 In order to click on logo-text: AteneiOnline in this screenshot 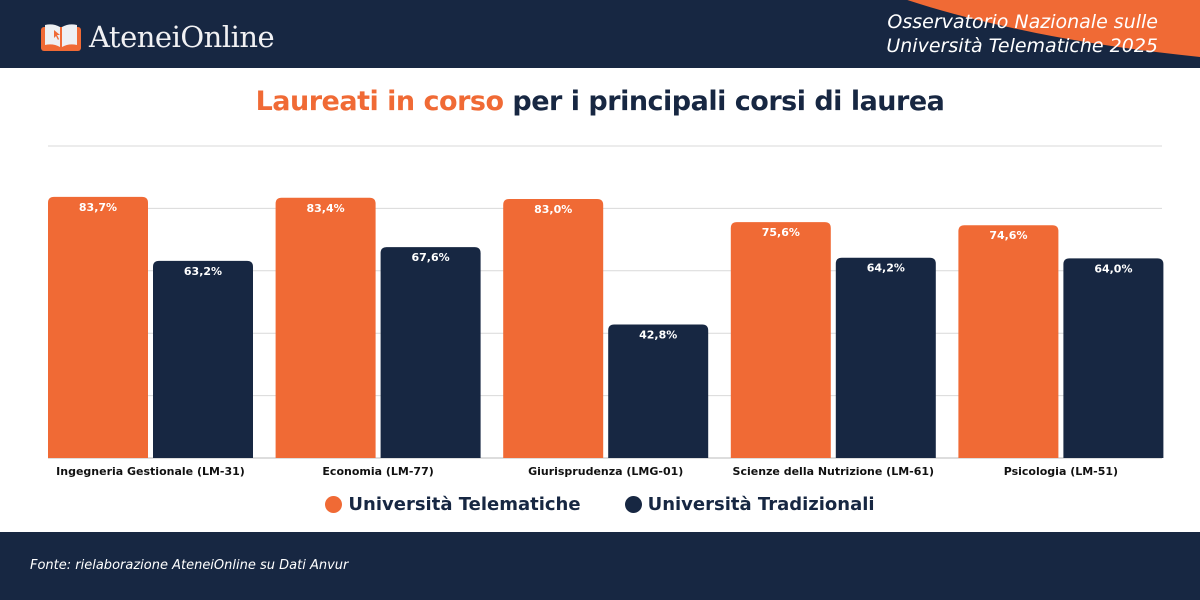, I will do `click(182, 37)`.